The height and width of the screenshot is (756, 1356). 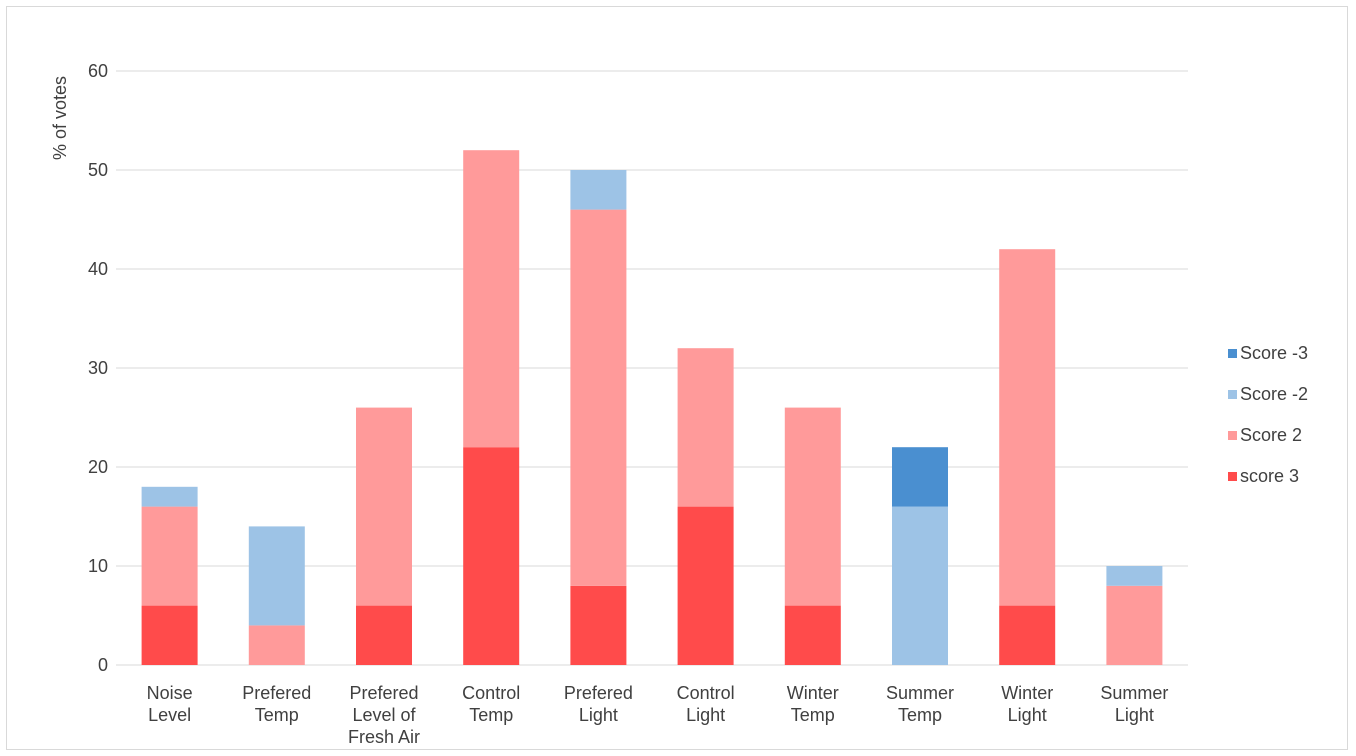 What do you see at coordinates (920, 704) in the screenshot?
I see `x-category-label: Summer Temp` at bounding box center [920, 704].